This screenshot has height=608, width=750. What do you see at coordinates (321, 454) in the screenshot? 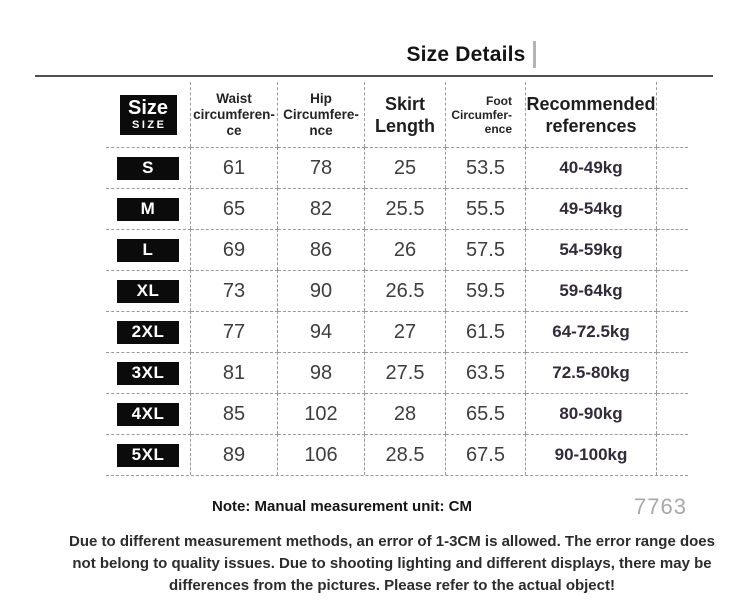
I see `row-7-hip-cell: 106` at bounding box center [321, 454].